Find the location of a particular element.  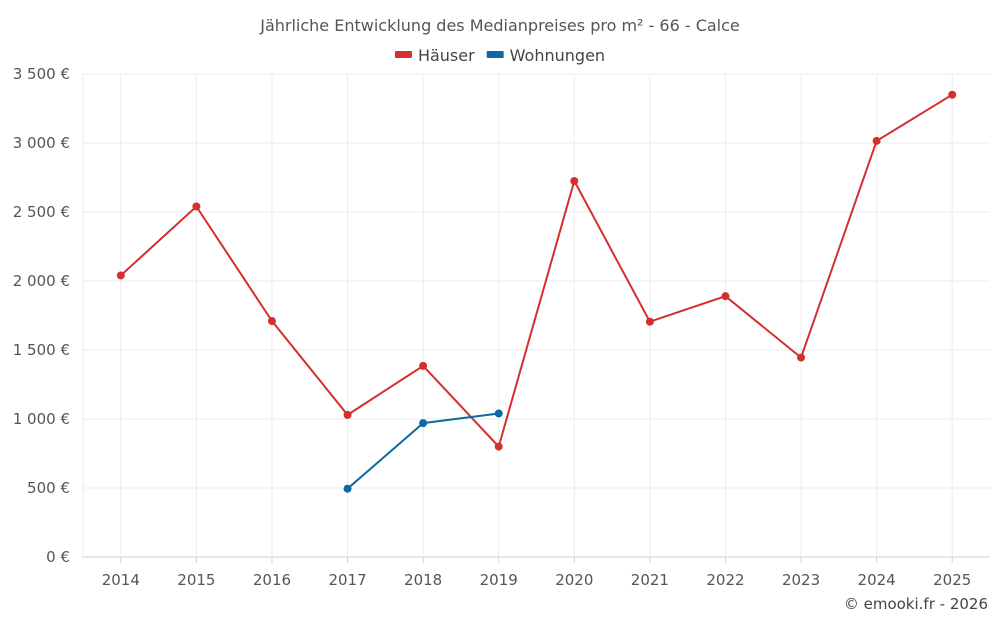

y-tick-label: 1 000 € is located at coordinates (41, 419).